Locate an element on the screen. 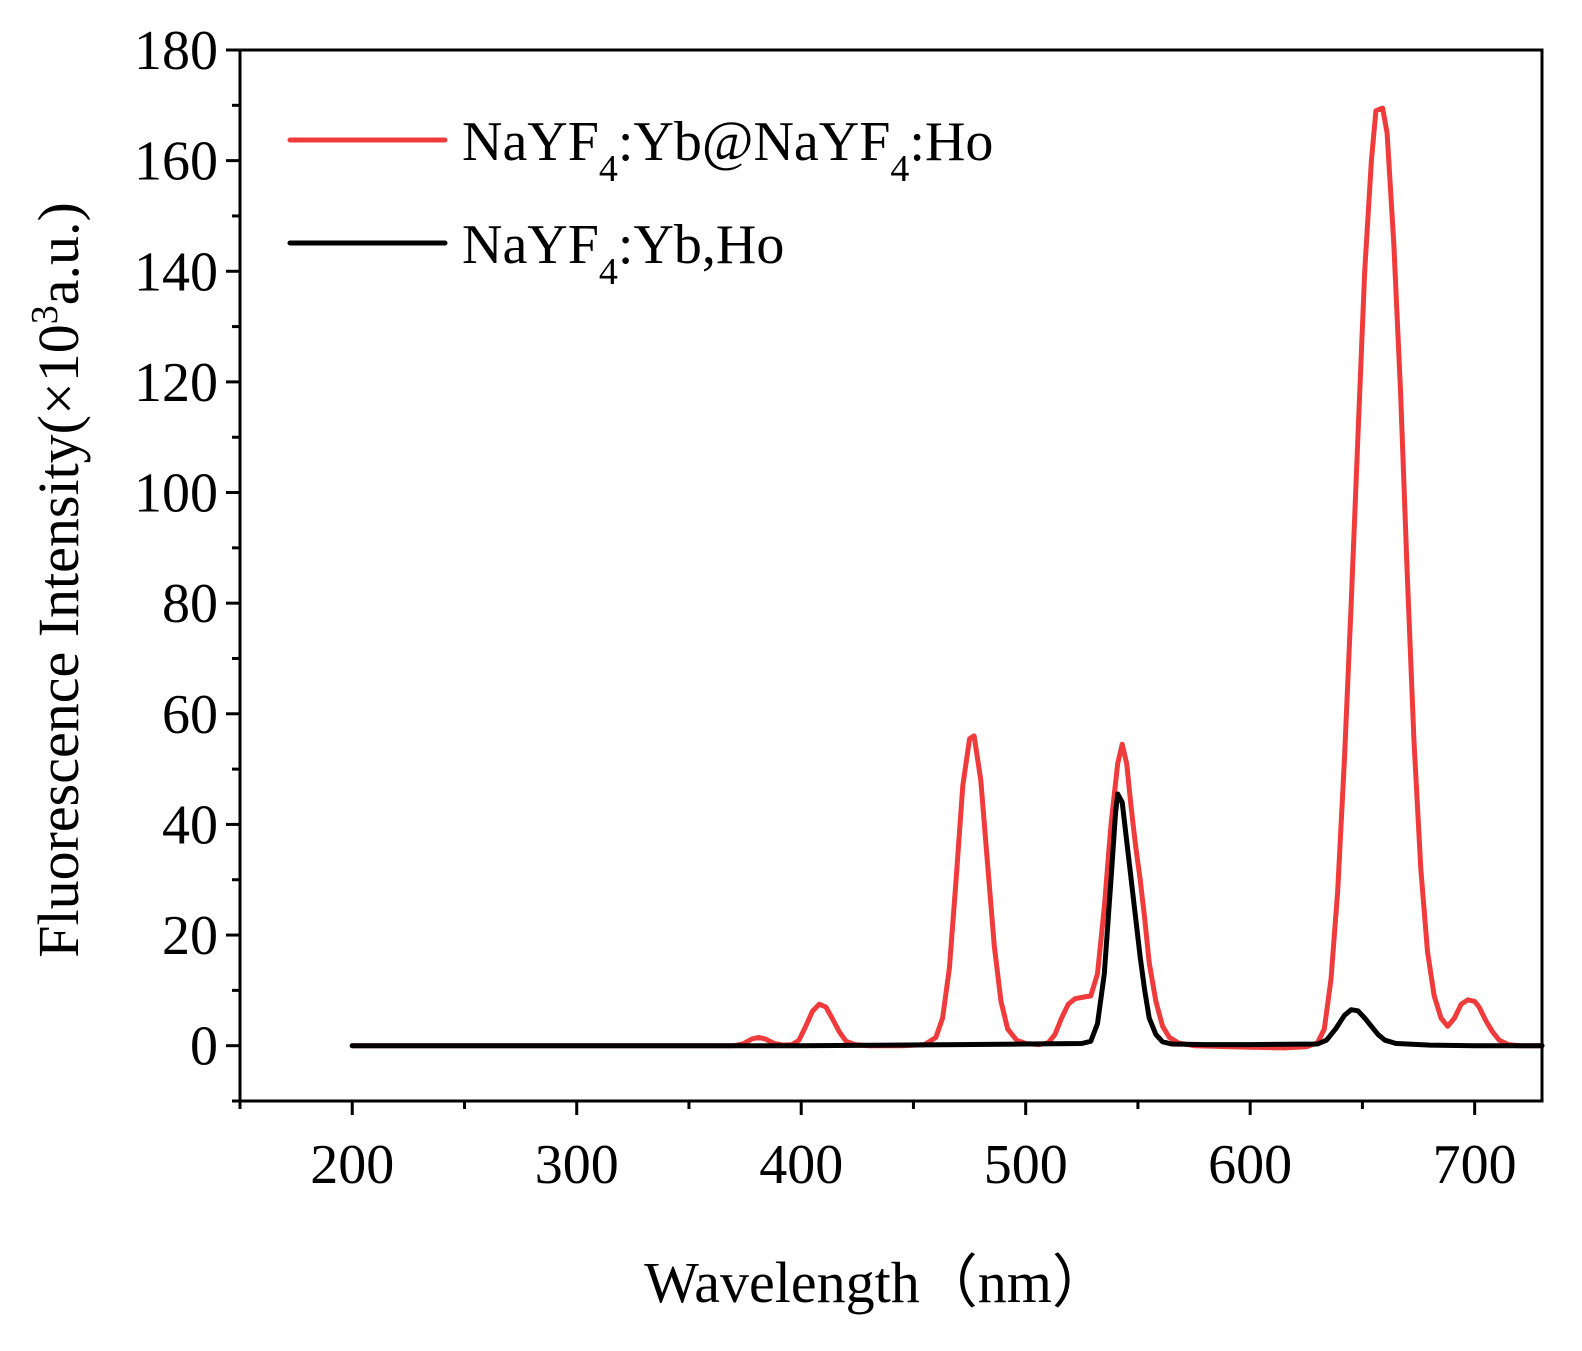  y-tick-label: 160 is located at coordinates (176, 162).